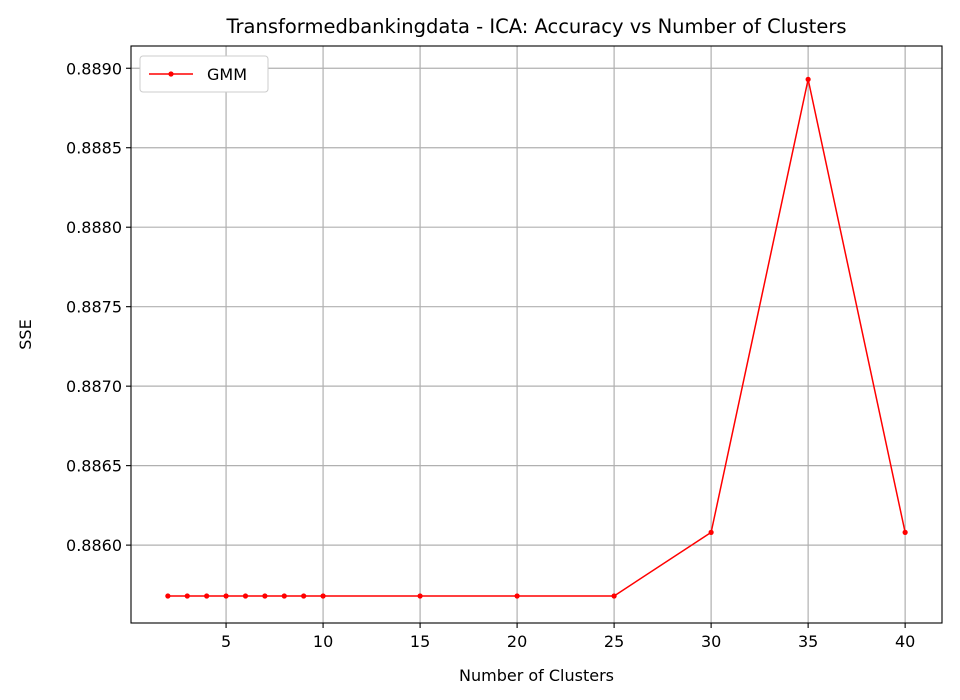 The image size is (960, 700). I want to click on legend-label-gmm: GMM, so click(227, 74).